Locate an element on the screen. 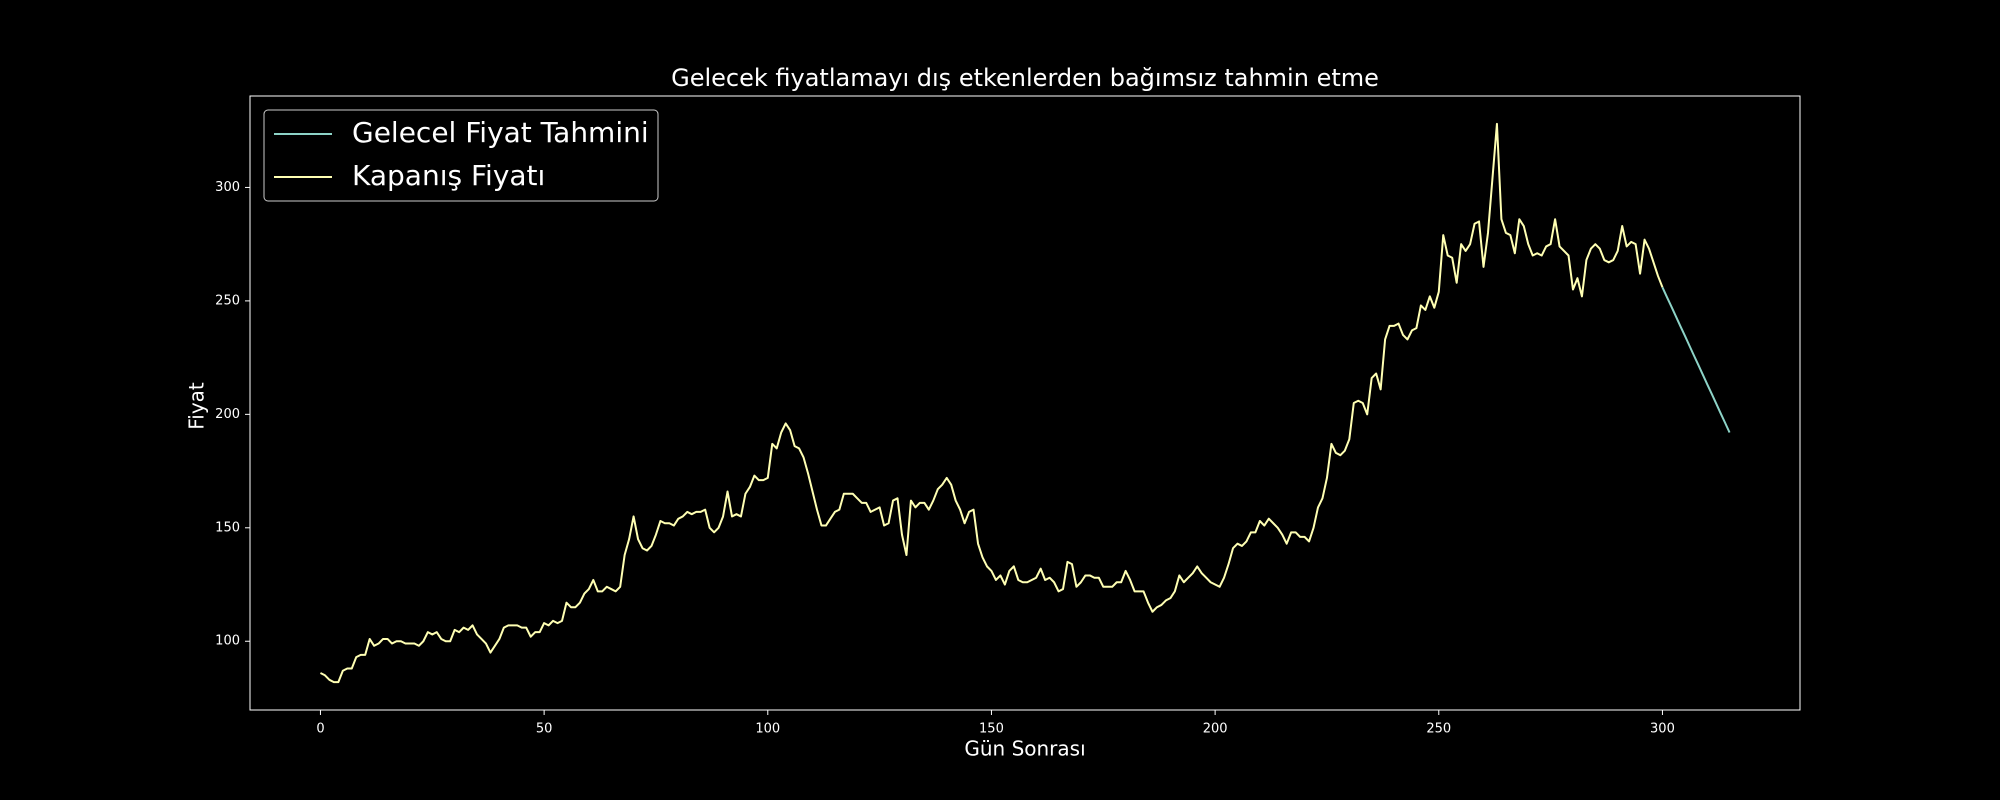 The width and height of the screenshot is (2000, 800). x-tick-label: 100 is located at coordinates (767, 729).